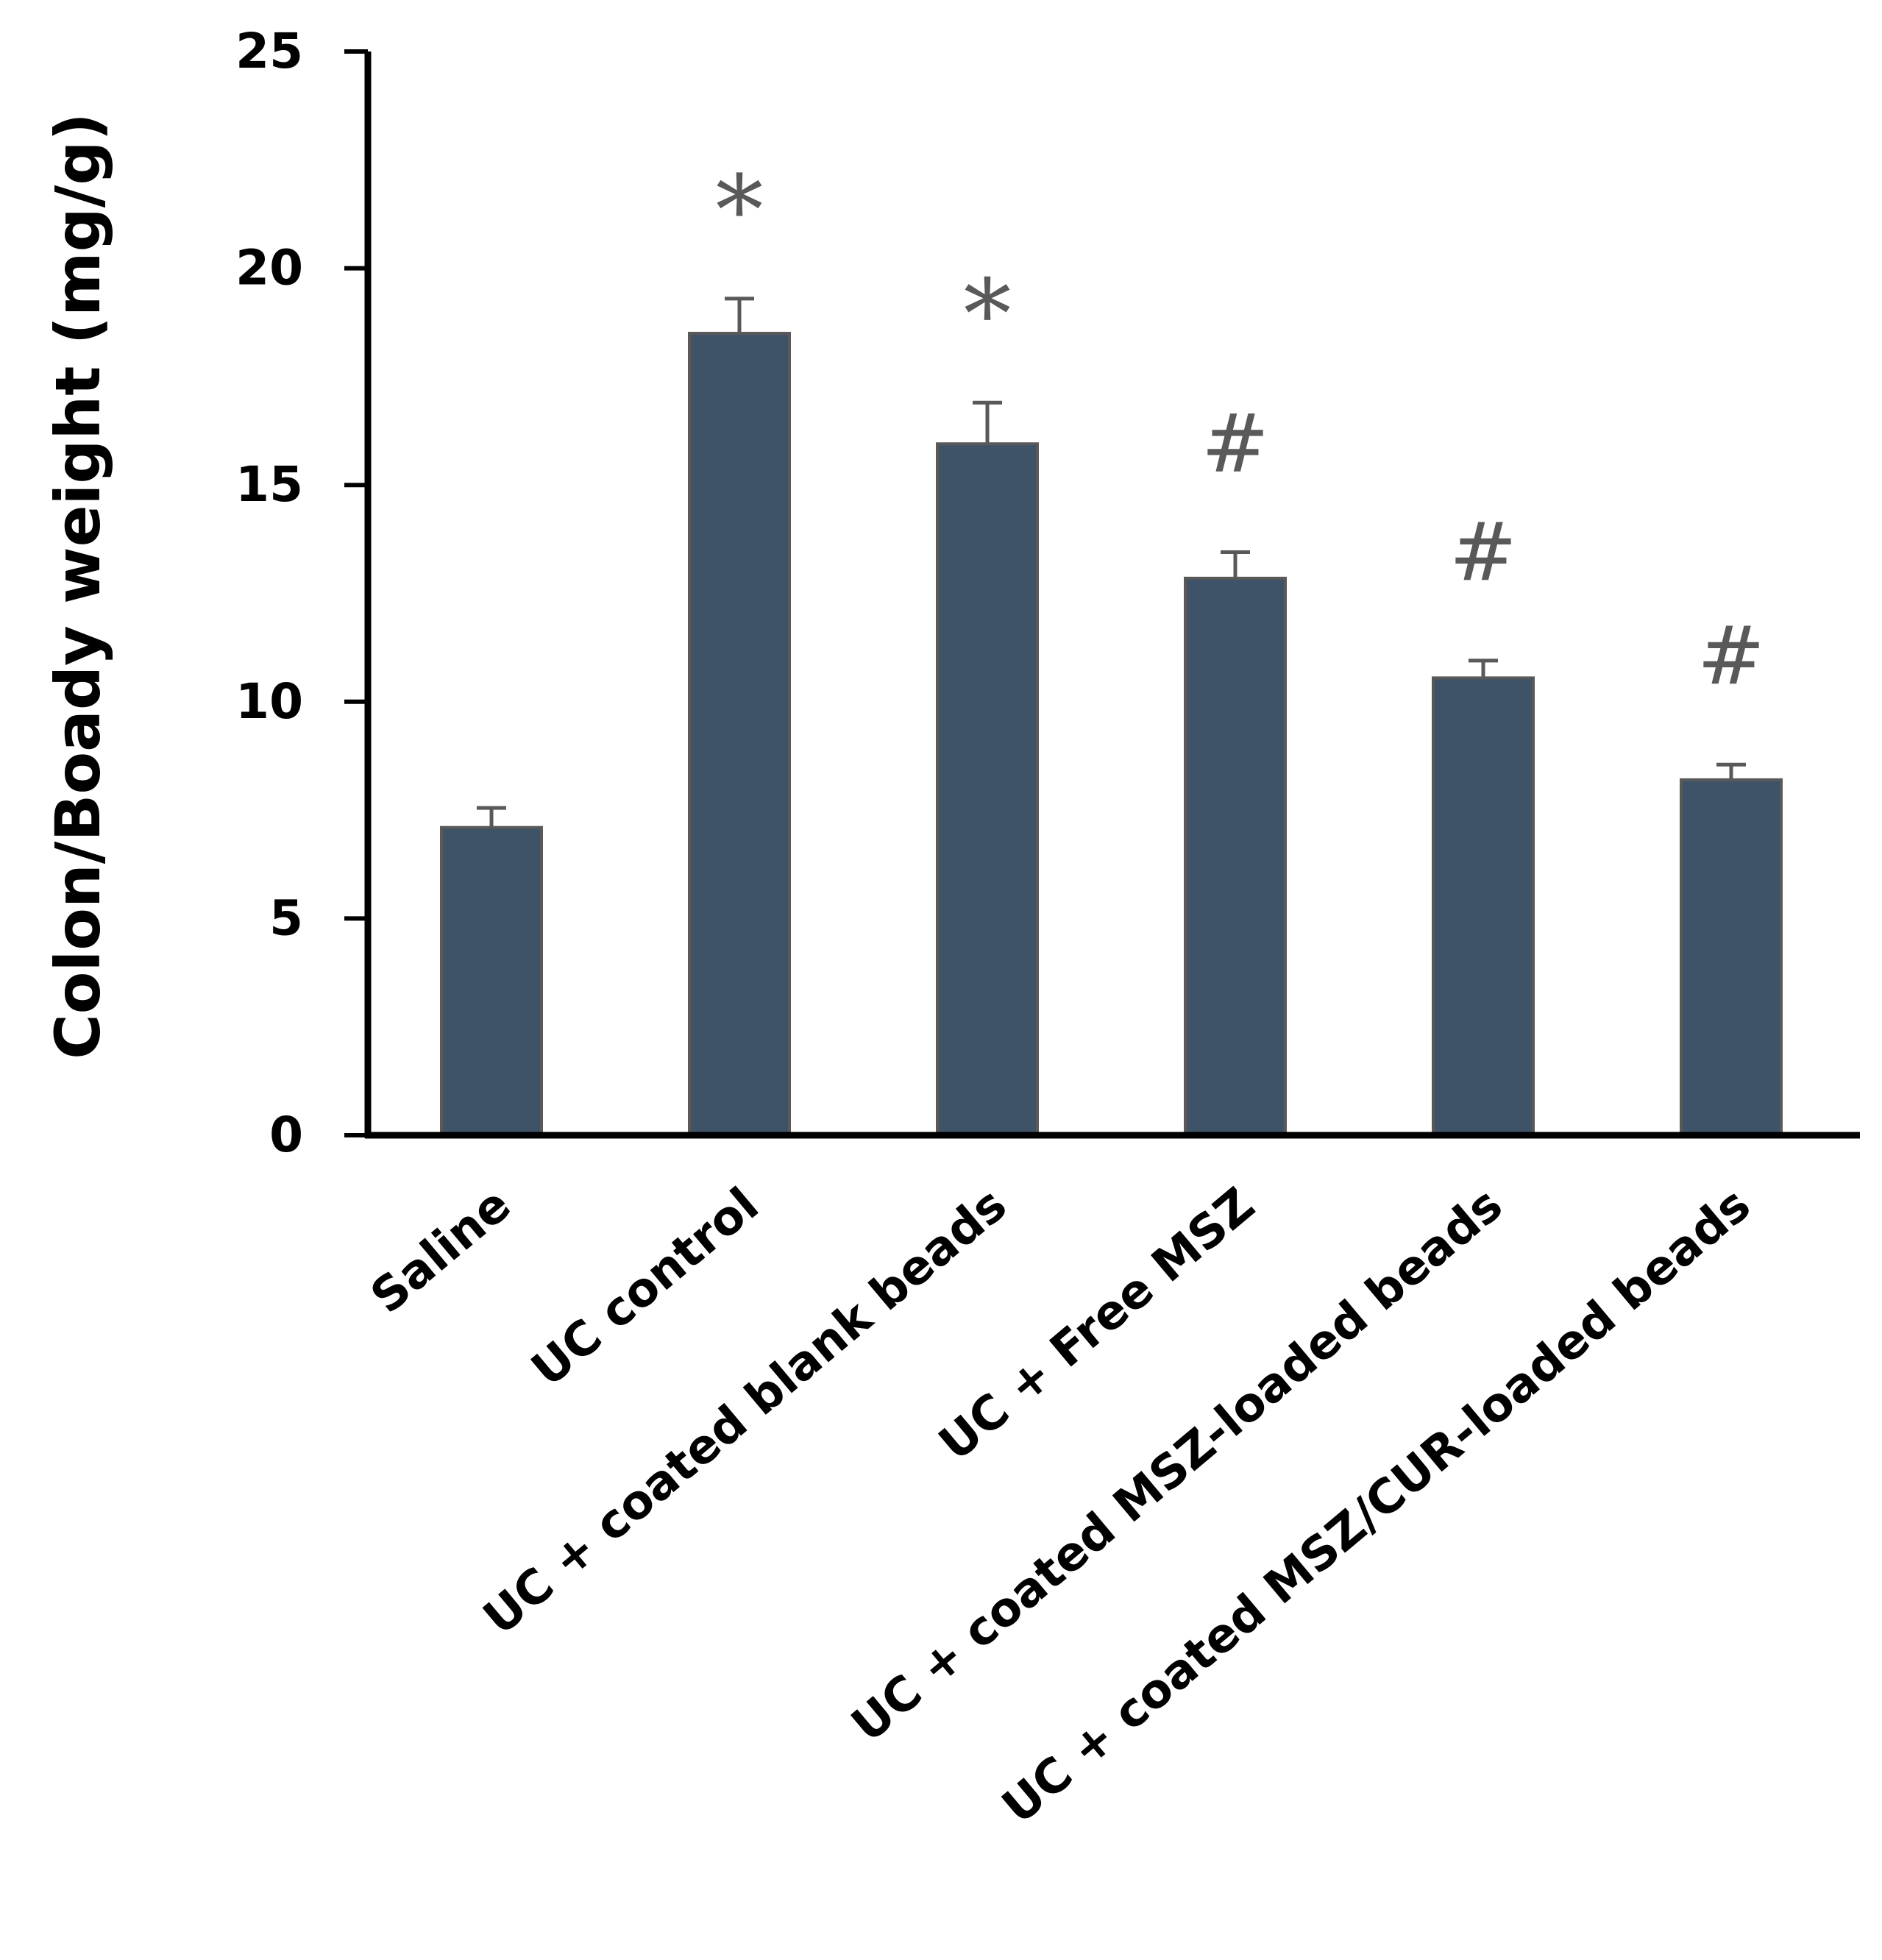  Describe the element at coordinates (269, 701) in the screenshot. I see `y-tick-label: 10` at that location.